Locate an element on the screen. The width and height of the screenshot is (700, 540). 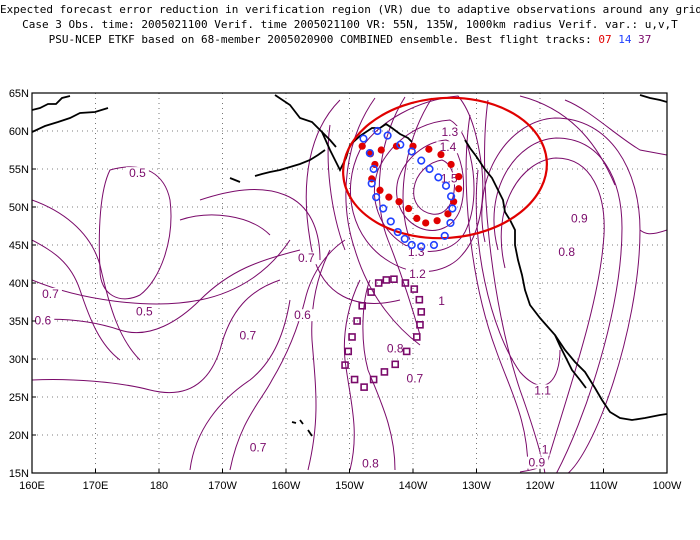
lon-tick-label: 100W is located at coordinates (667, 486).